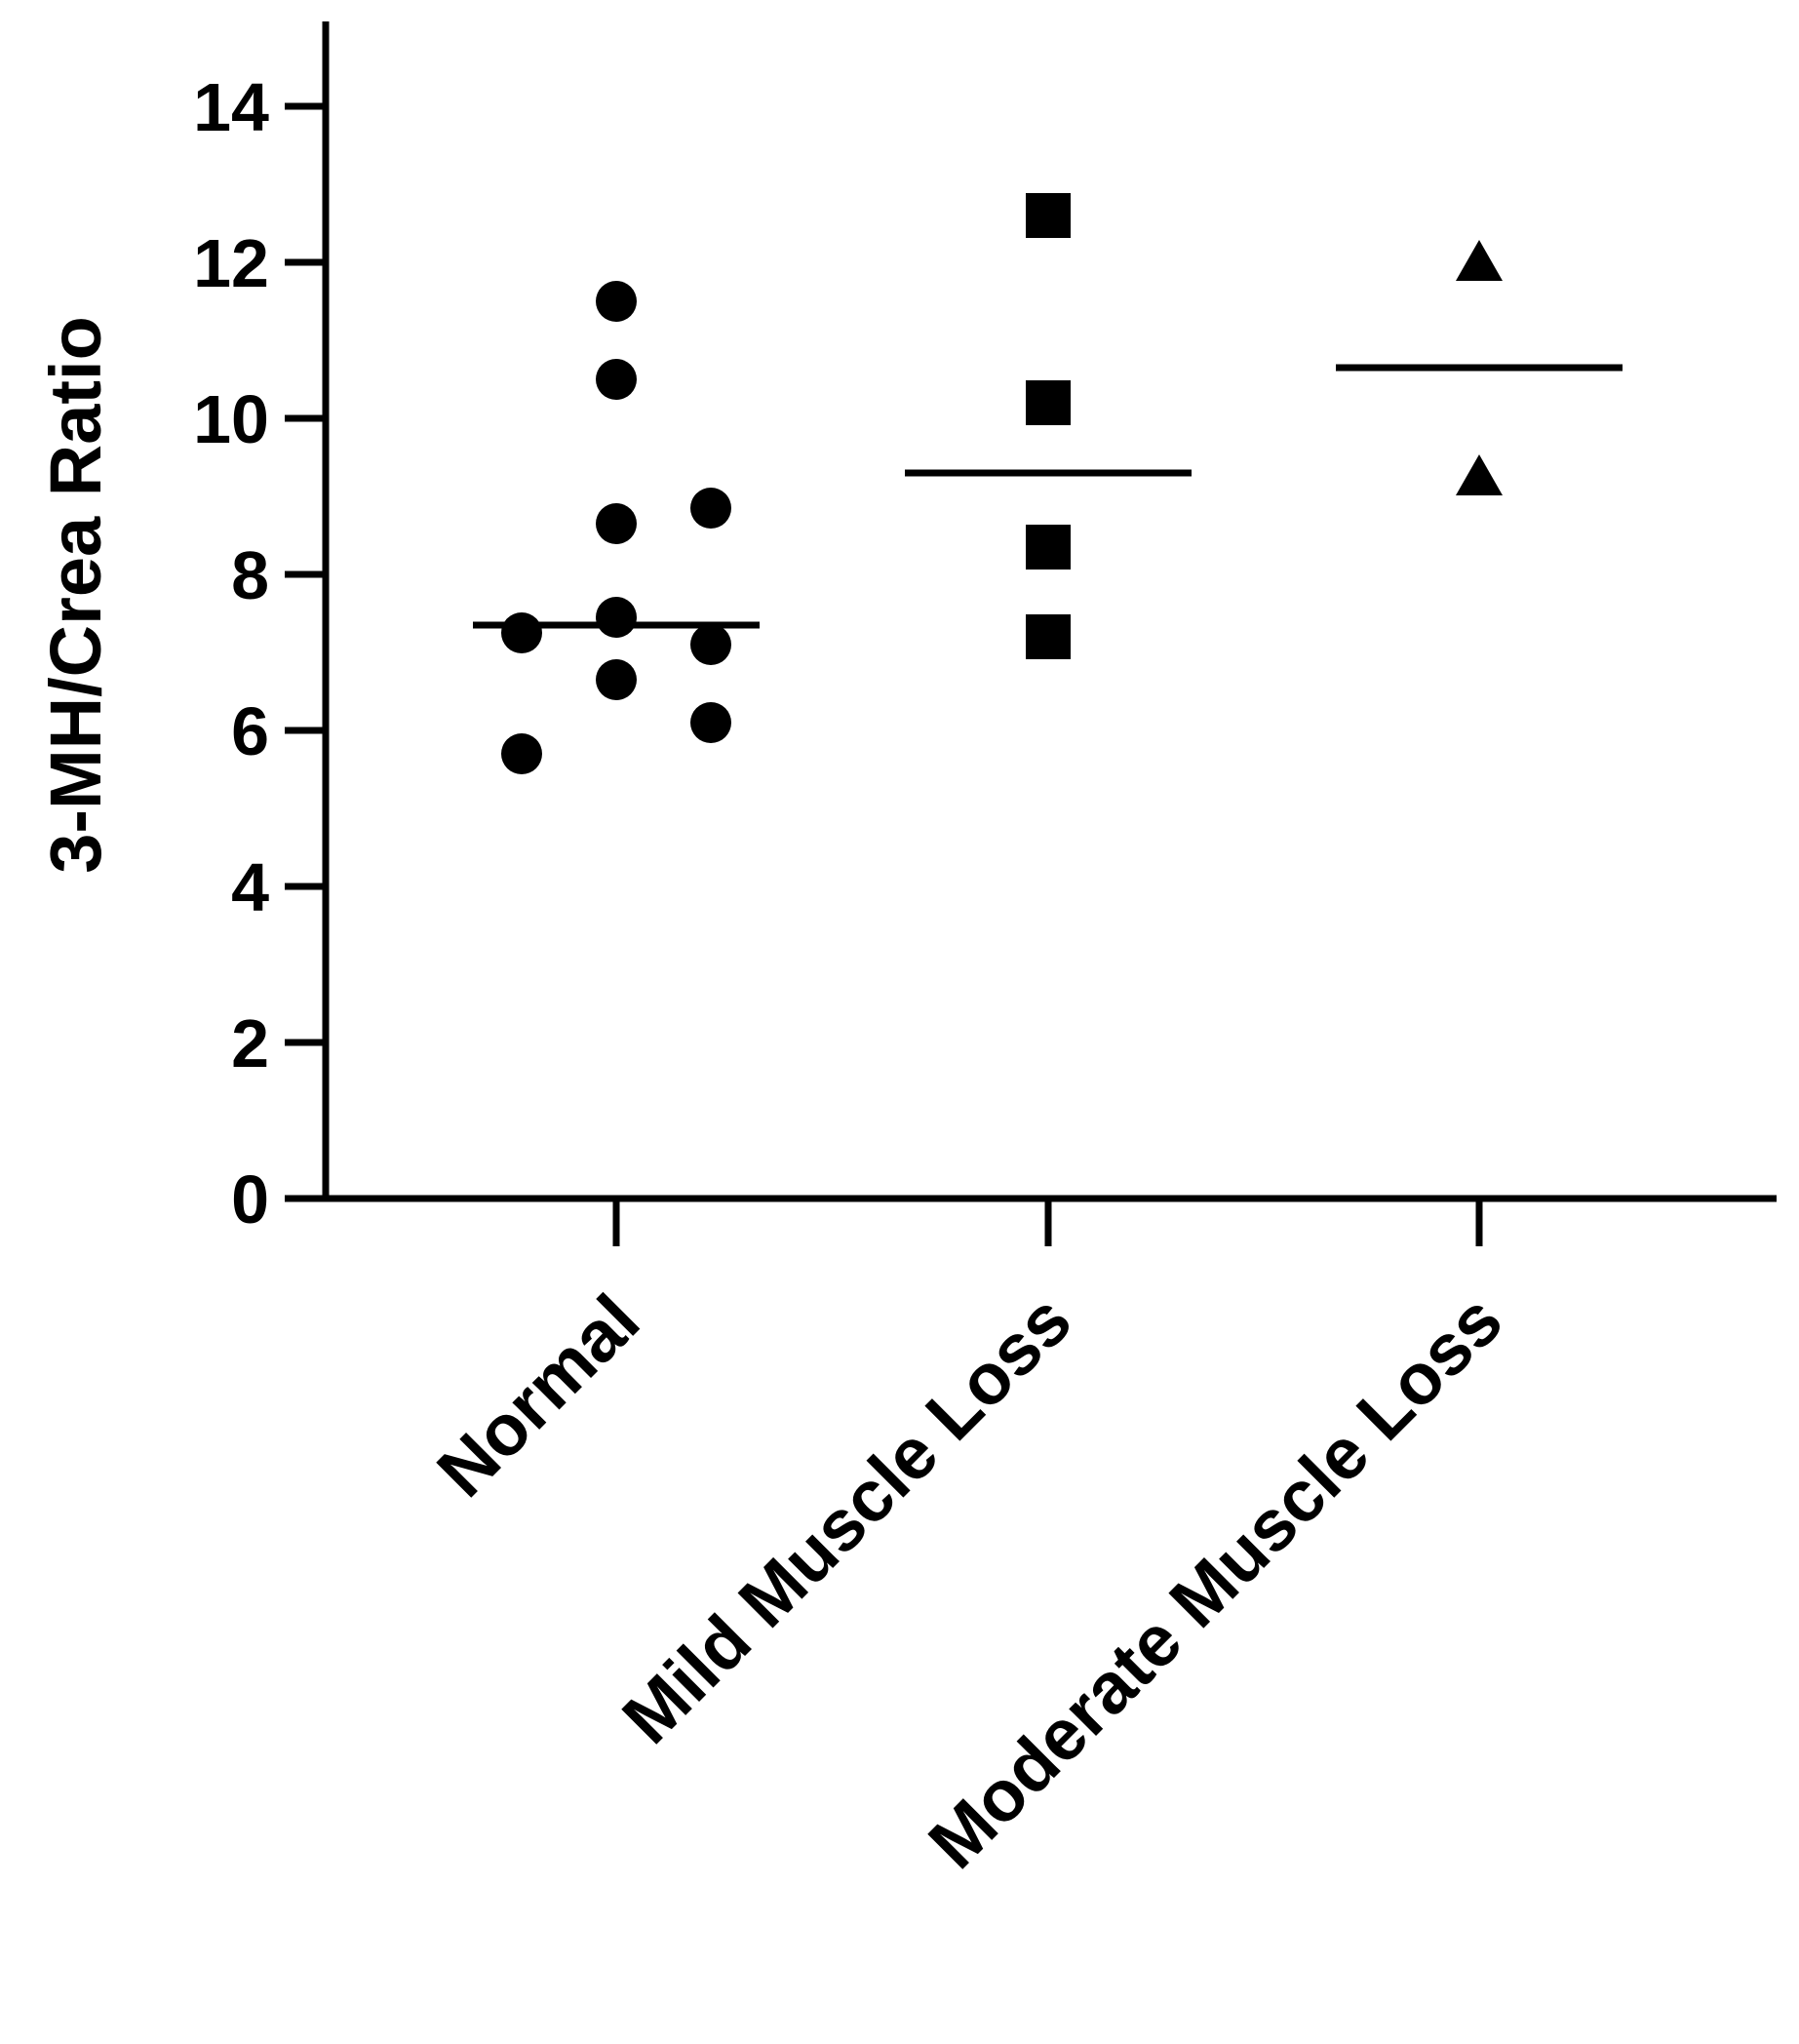 The height and width of the screenshot is (2044, 1799). What do you see at coordinates (250, 887) in the screenshot?
I see `y-tick-label: 4` at bounding box center [250, 887].